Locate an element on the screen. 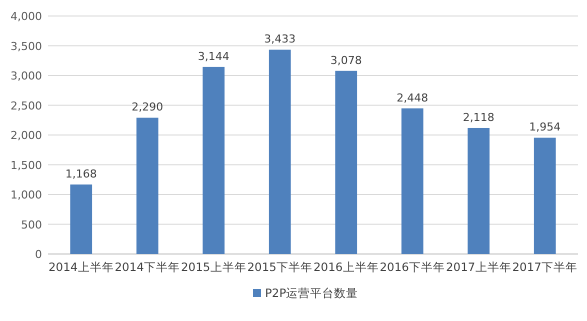  x-tick-label: 2017上半年 is located at coordinates (479, 267).